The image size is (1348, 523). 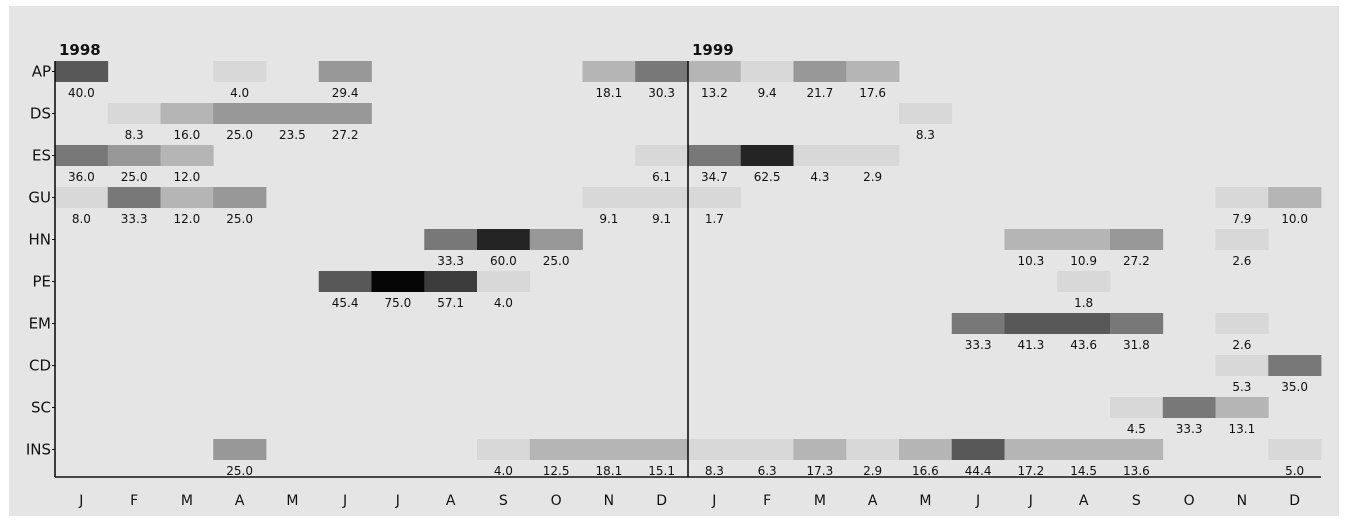 I want to click on year-label-1998: 1998, so click(x=80, y=50).